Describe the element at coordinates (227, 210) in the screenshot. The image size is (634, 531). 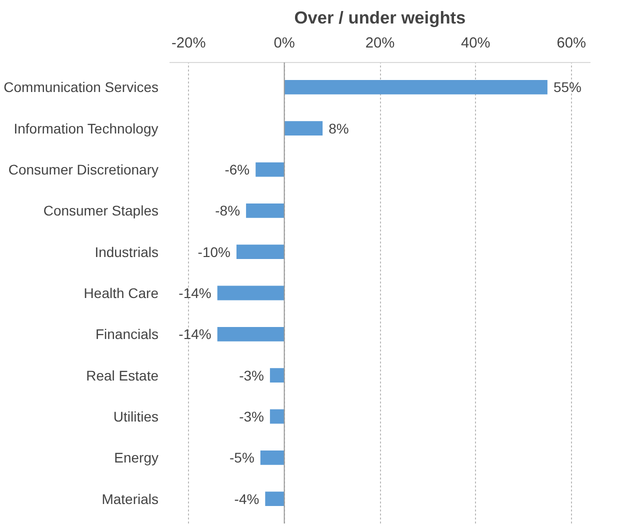
I see `data-label: -8%` at that location.